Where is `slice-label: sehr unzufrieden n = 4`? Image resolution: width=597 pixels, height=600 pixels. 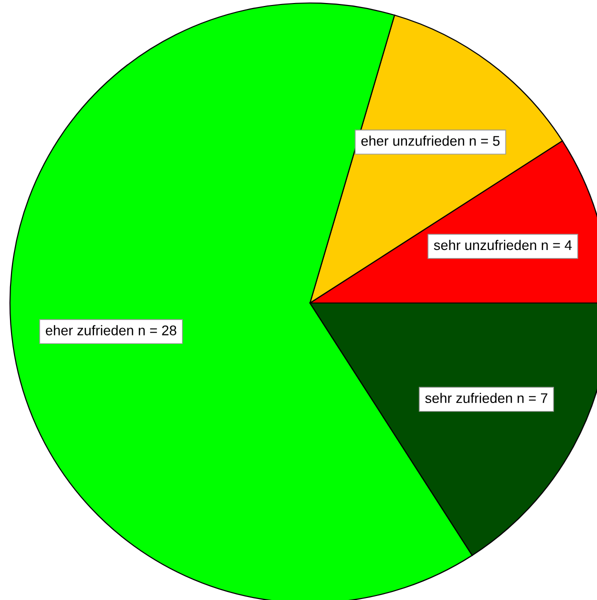 slice-label: sehr unzufrieden n = 4 is located at coordinates (503, 245).